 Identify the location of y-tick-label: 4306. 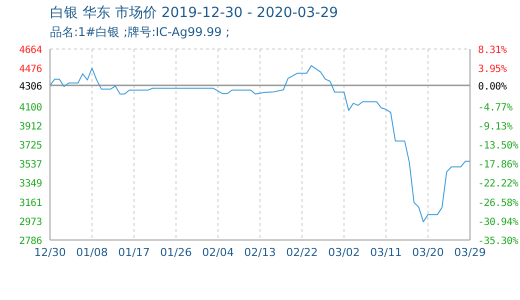
(30, 86).